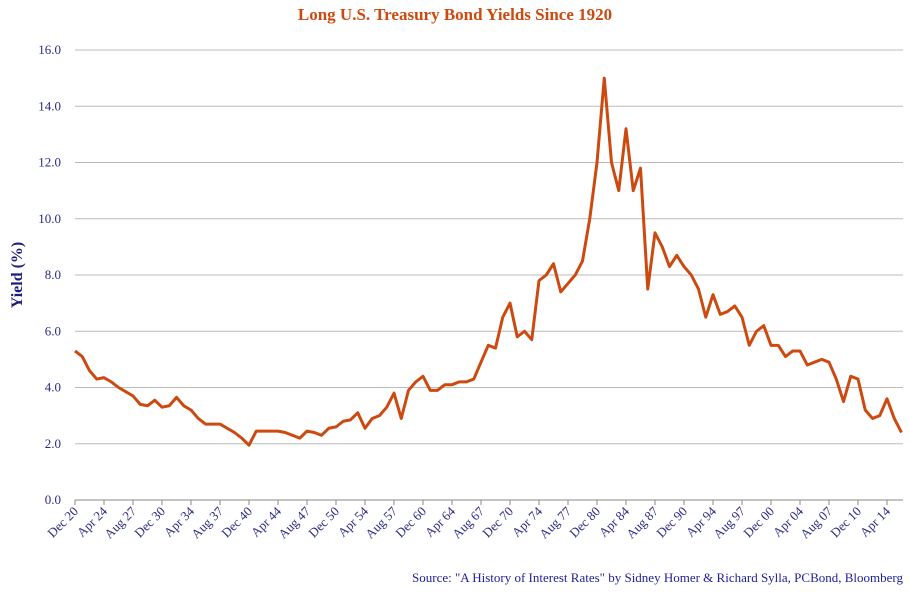 This screenshot has height=592, width=909. Describe the element at coordinates (729, 522) in the screenshot. I see `x-tick-label: Aug 97` at that location.